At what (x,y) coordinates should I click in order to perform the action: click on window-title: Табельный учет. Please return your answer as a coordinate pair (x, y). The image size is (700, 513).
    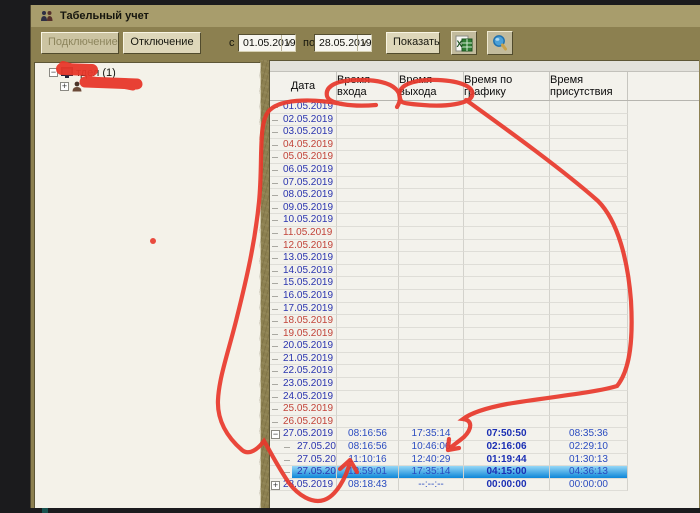
    Looking at the image, I should click on (104, 16).